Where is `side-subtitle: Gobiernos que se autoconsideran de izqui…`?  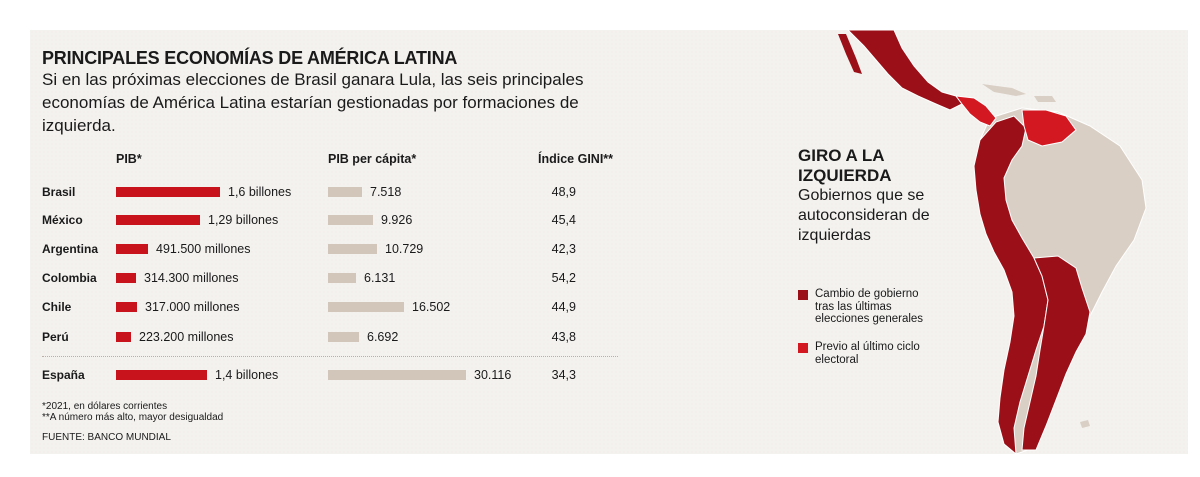
side-subtitle: Gobiernos que se autoconsideran de izqui… is located at coordinates (864, 215).